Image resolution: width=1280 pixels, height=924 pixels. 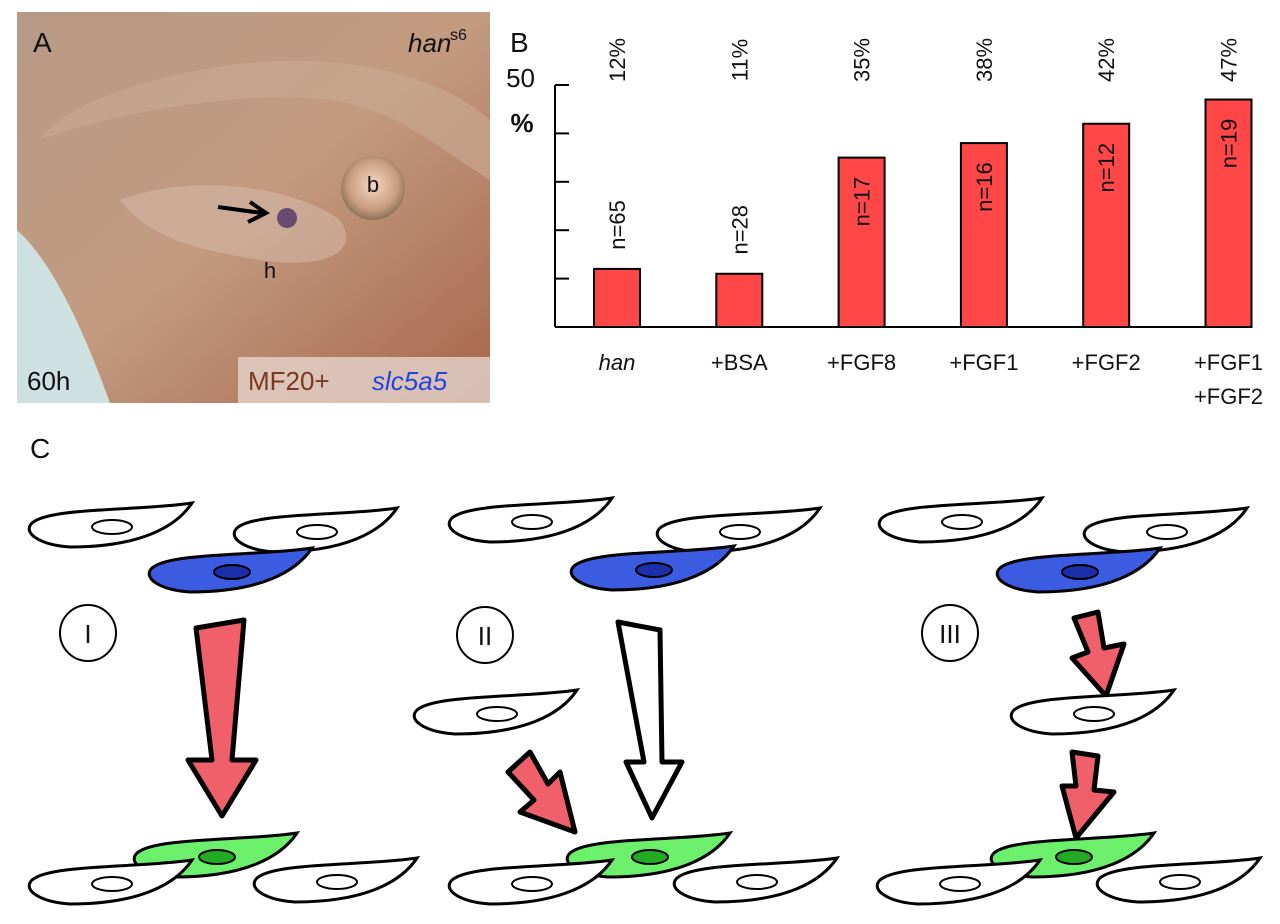 I want to click on background-region, so click(x=63, y=316).